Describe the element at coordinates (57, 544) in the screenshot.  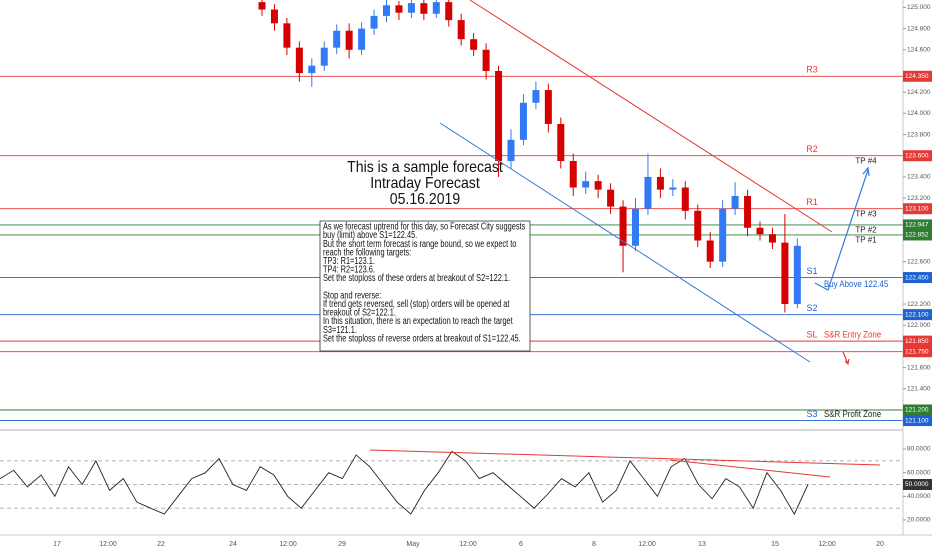
I see `x-tick-label: 17` at that location.